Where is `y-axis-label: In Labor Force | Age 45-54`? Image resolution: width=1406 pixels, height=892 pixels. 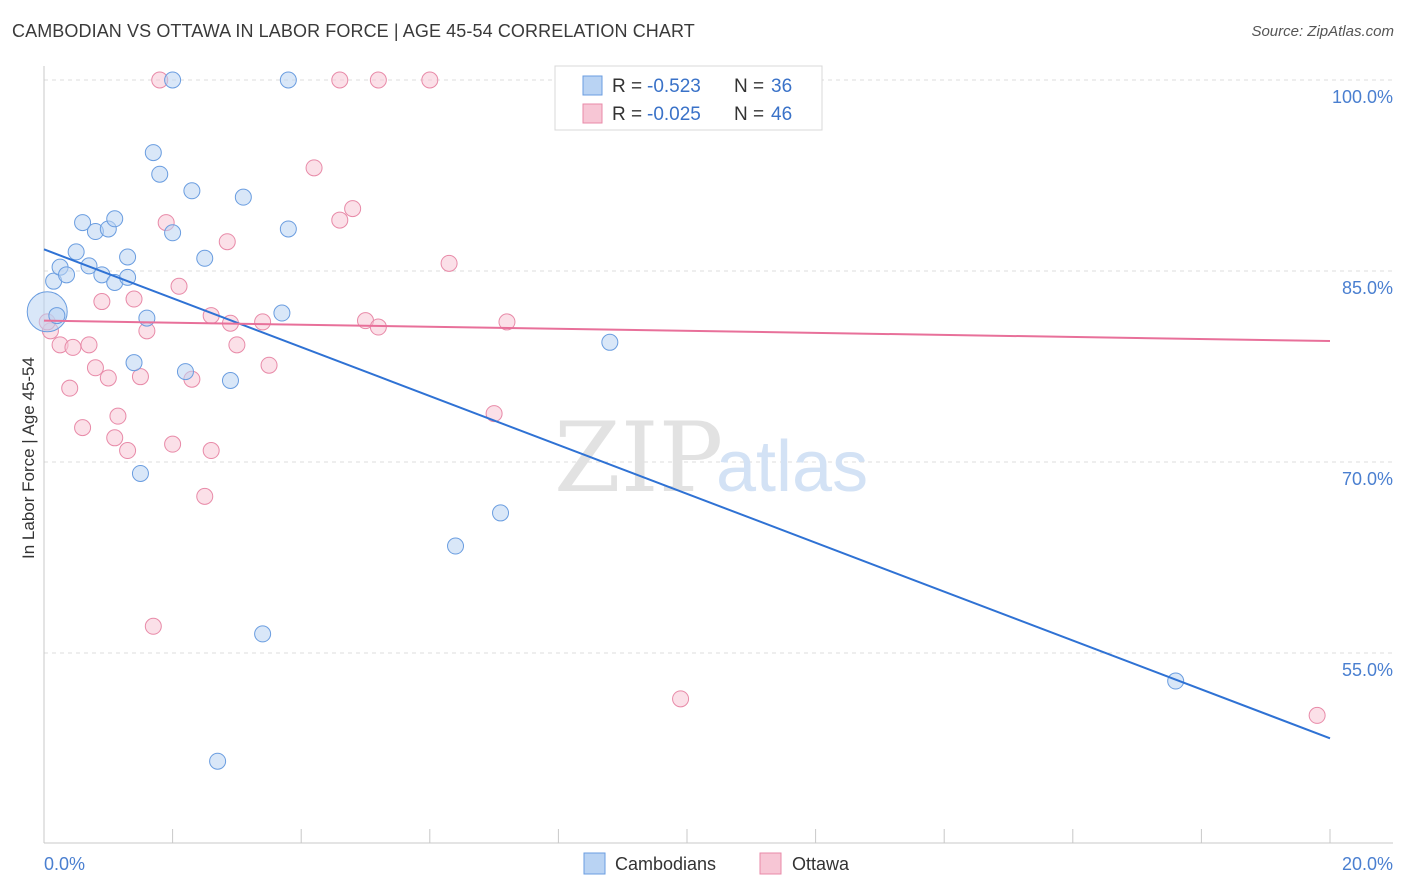
y-axis-label: In Labor Force | Age 45-54 is located at coordinates (28, 458).